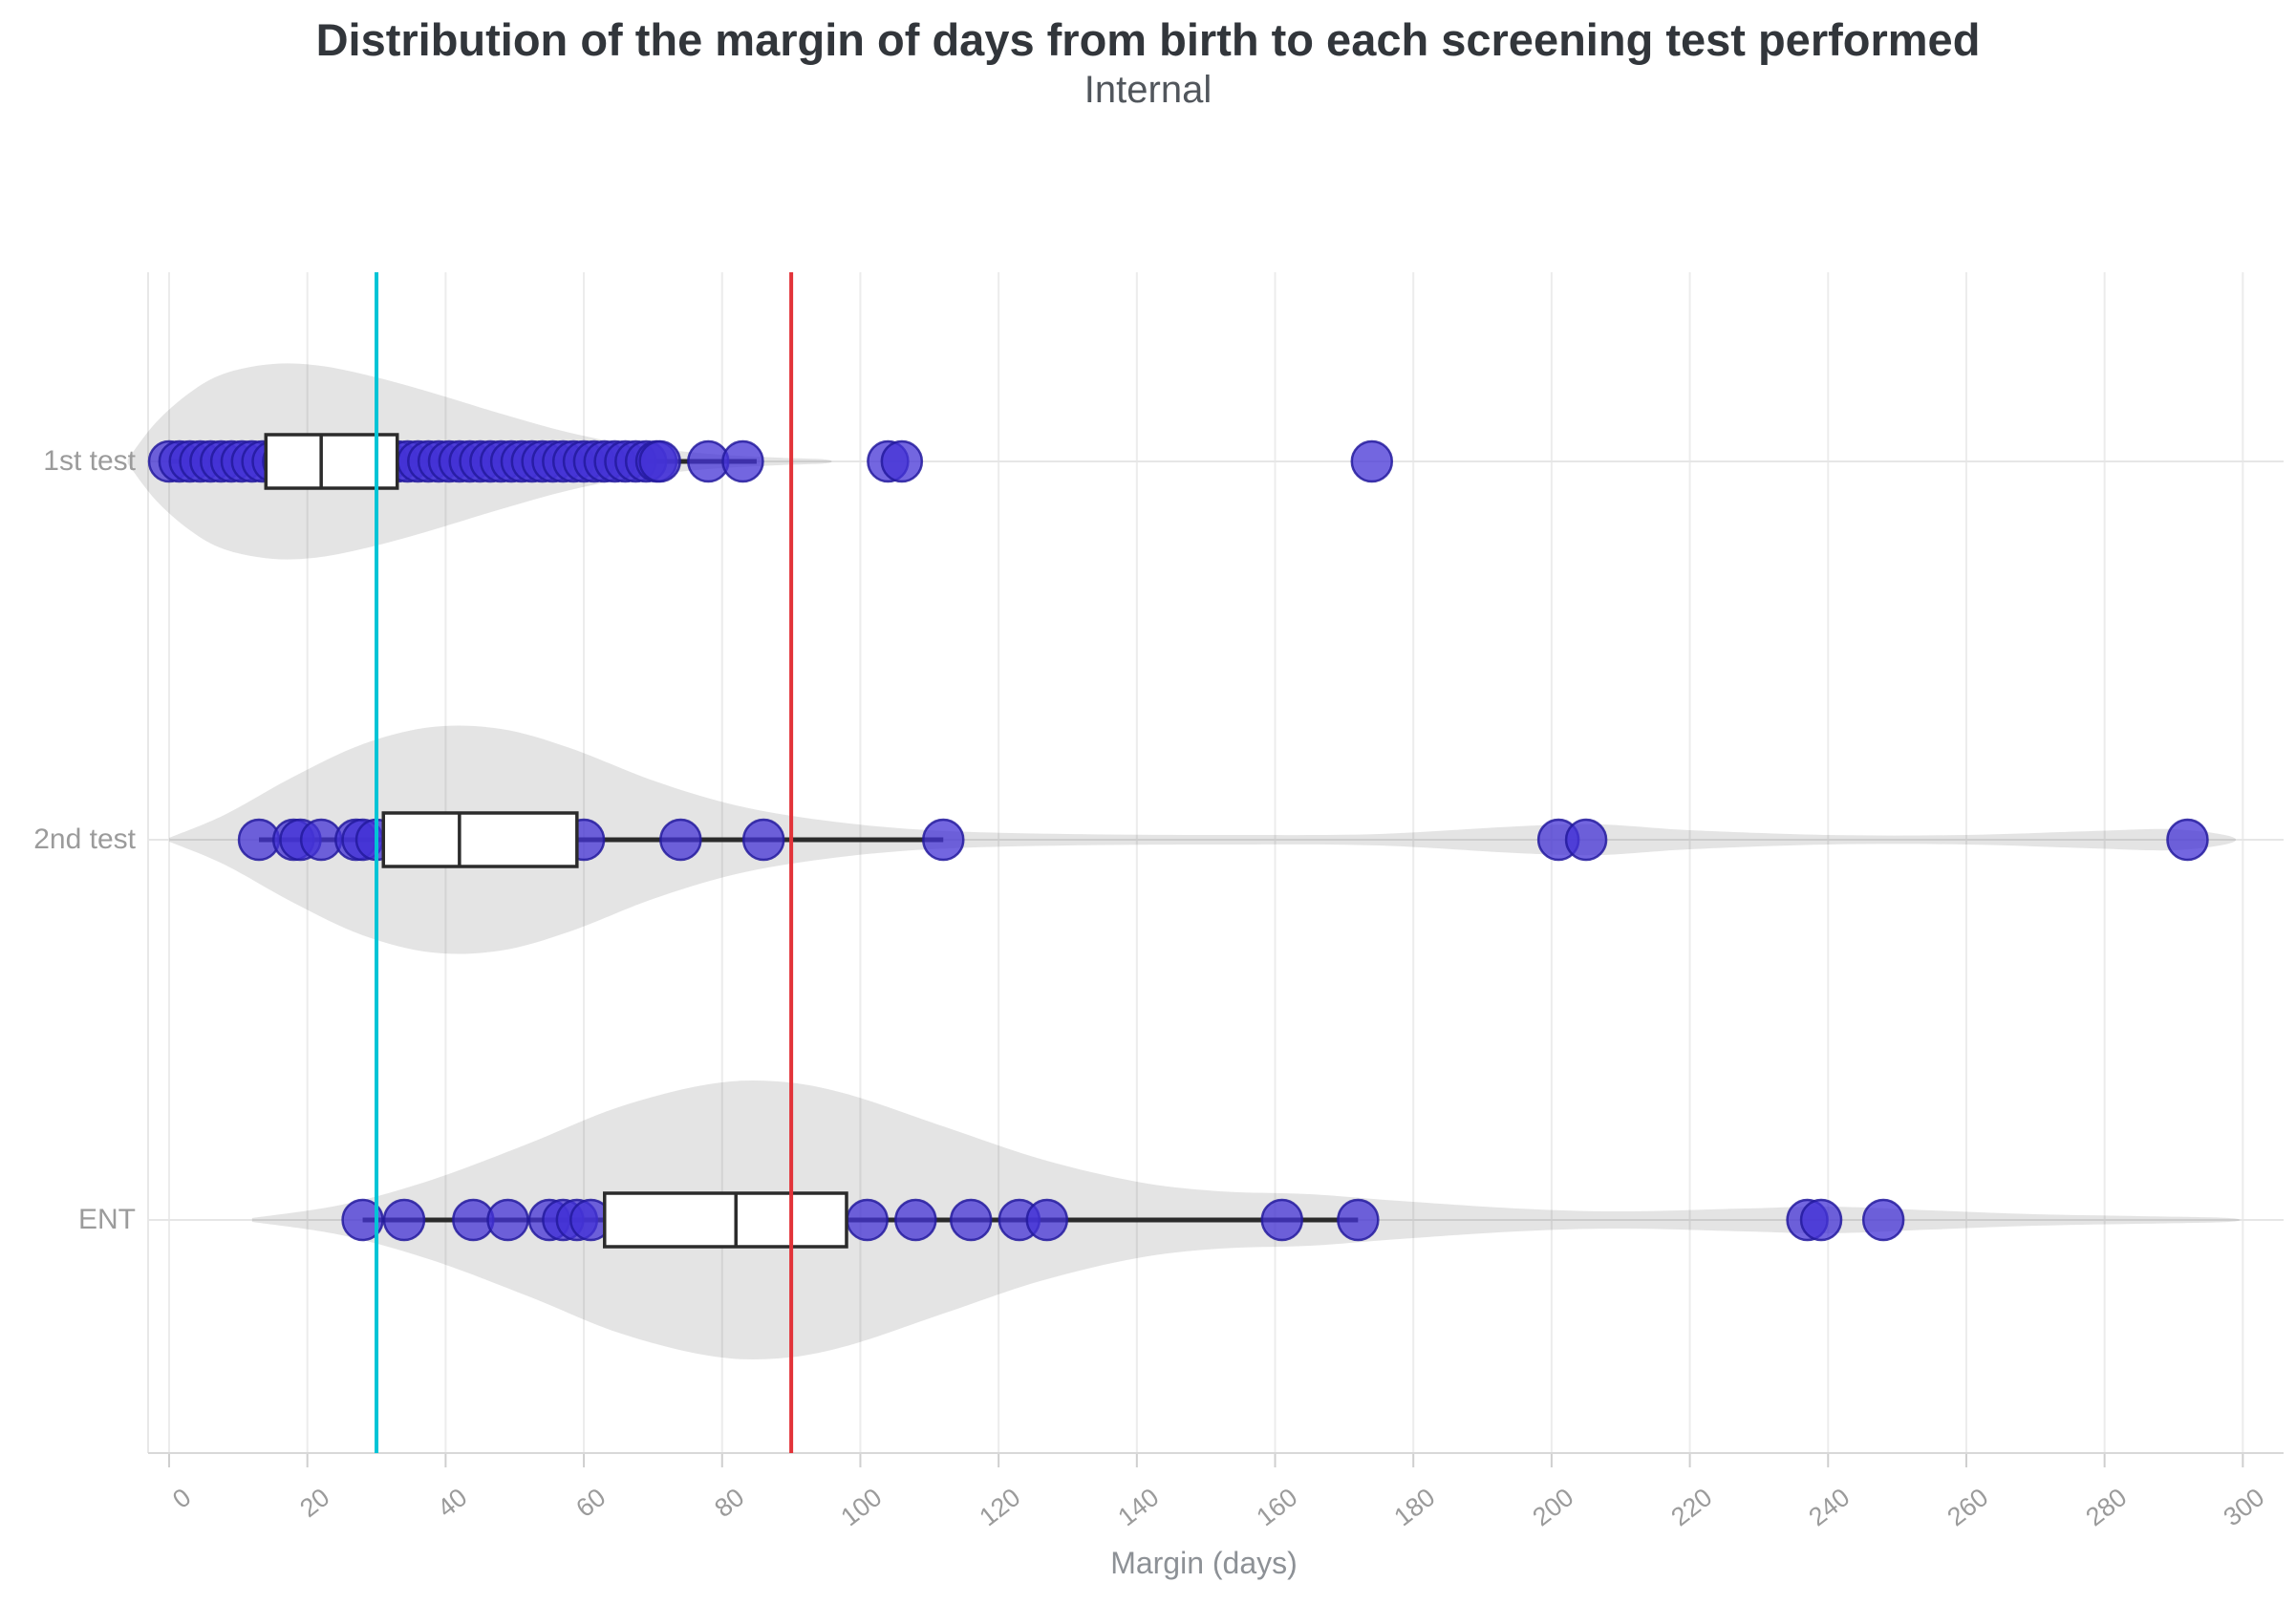 The width and height of the screenshot is (2296, 1604). I want to click on y-axis-label-2: 2nd test, so click(84, 839).